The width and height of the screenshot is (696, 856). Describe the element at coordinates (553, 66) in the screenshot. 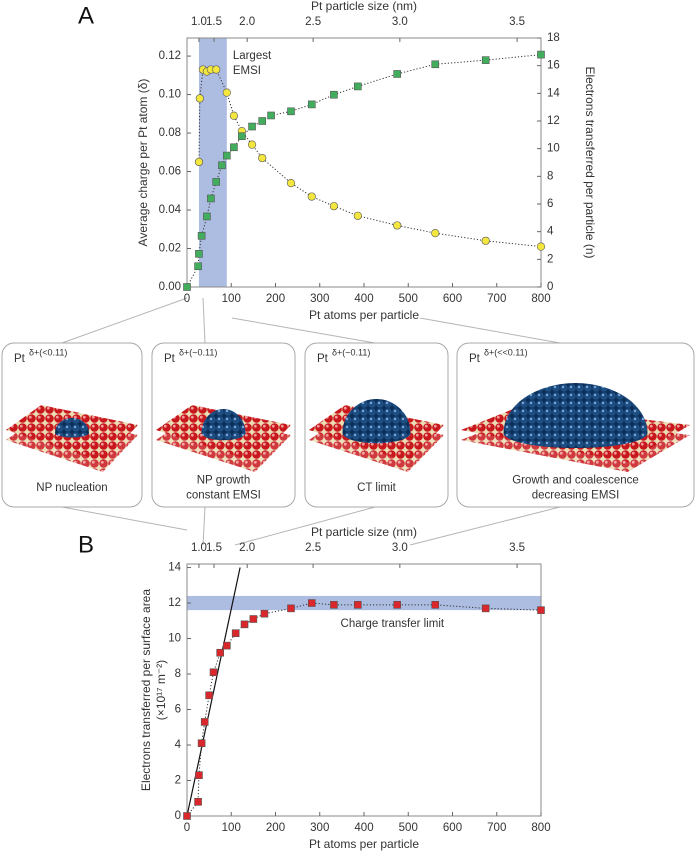

I see `y2-tick-label: 16` at that location.